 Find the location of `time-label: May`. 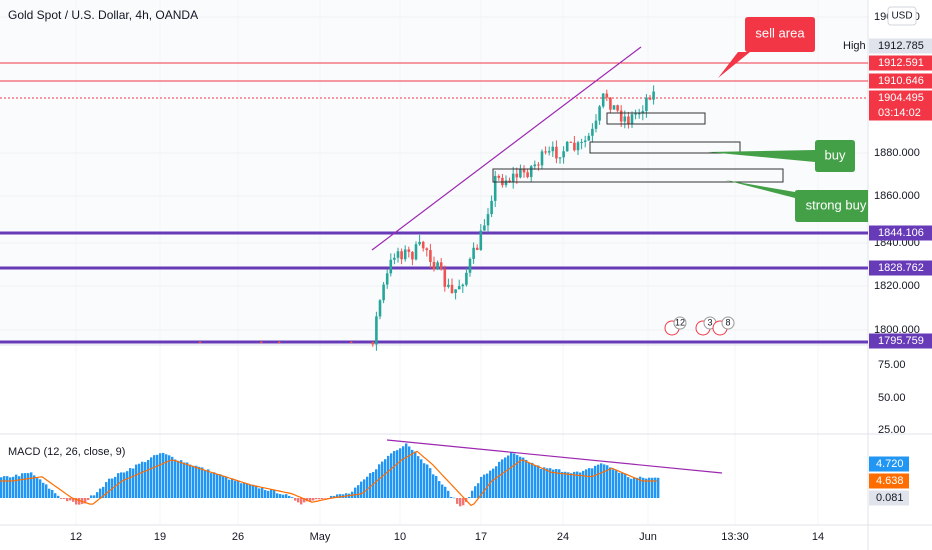

time-label: May is located at coordinates (320, 537).